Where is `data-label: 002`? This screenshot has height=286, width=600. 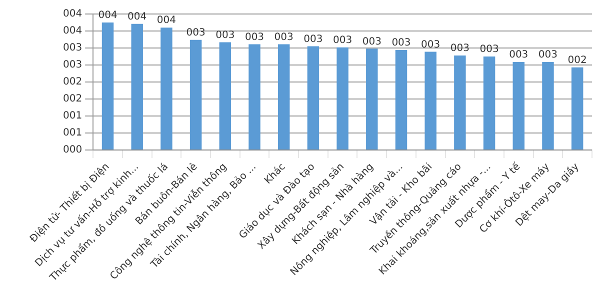
data-label: 002 is located at coordinates (577, 60).